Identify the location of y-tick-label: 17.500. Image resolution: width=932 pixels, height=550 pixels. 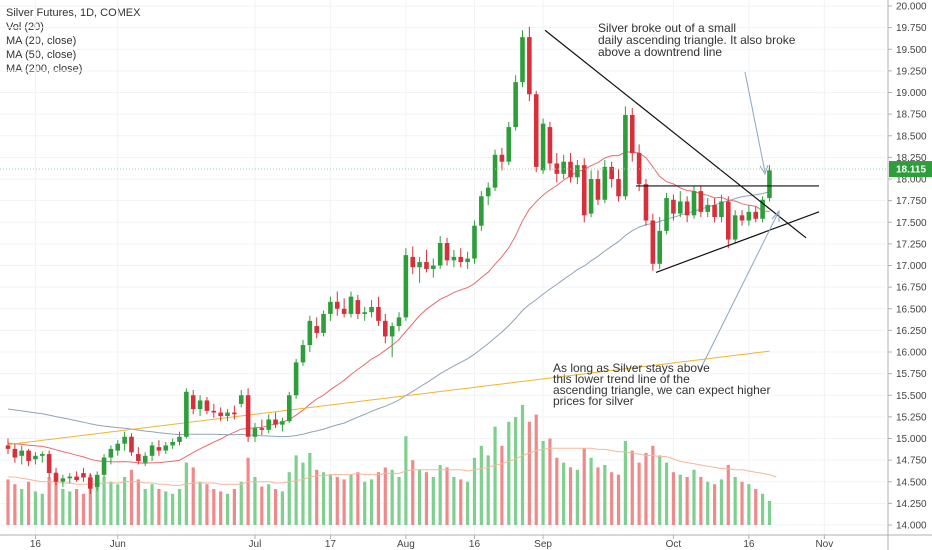
(911, 223).